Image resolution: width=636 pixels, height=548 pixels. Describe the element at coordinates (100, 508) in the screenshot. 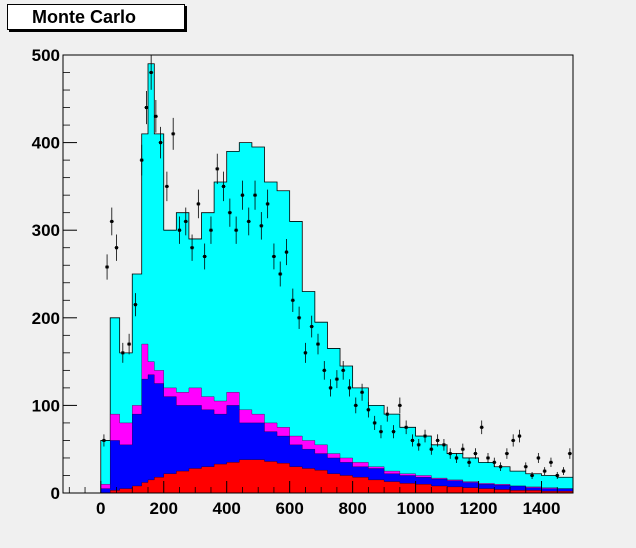

I see `x-tick-label: 0` at that location.